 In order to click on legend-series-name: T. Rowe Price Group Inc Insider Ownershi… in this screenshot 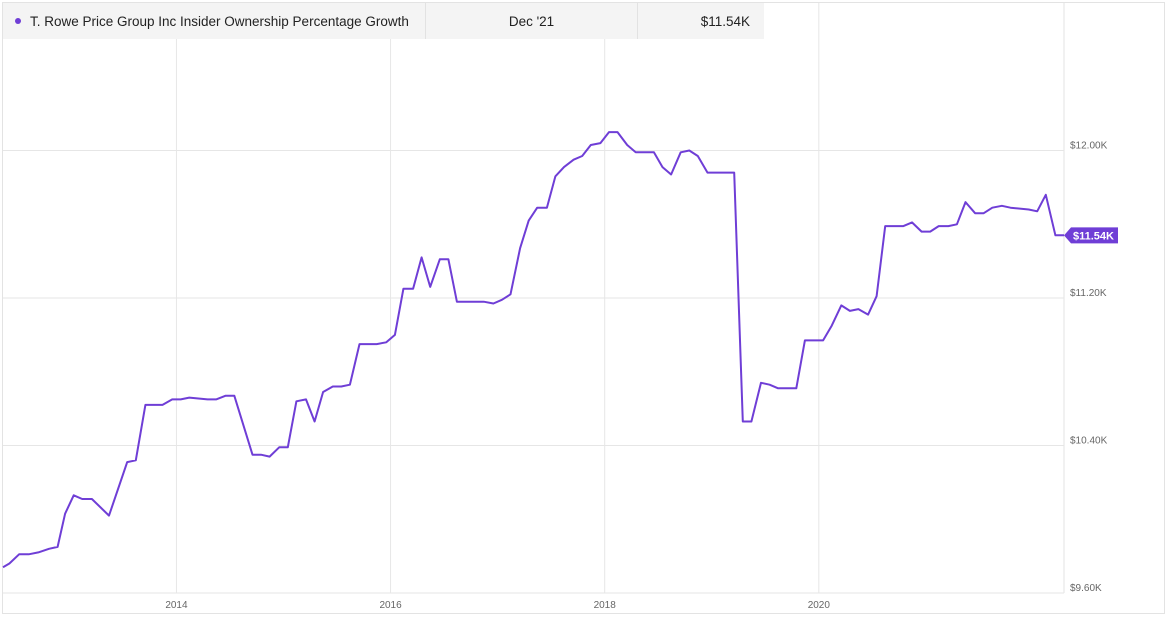, I will do `click(219, 21)`.